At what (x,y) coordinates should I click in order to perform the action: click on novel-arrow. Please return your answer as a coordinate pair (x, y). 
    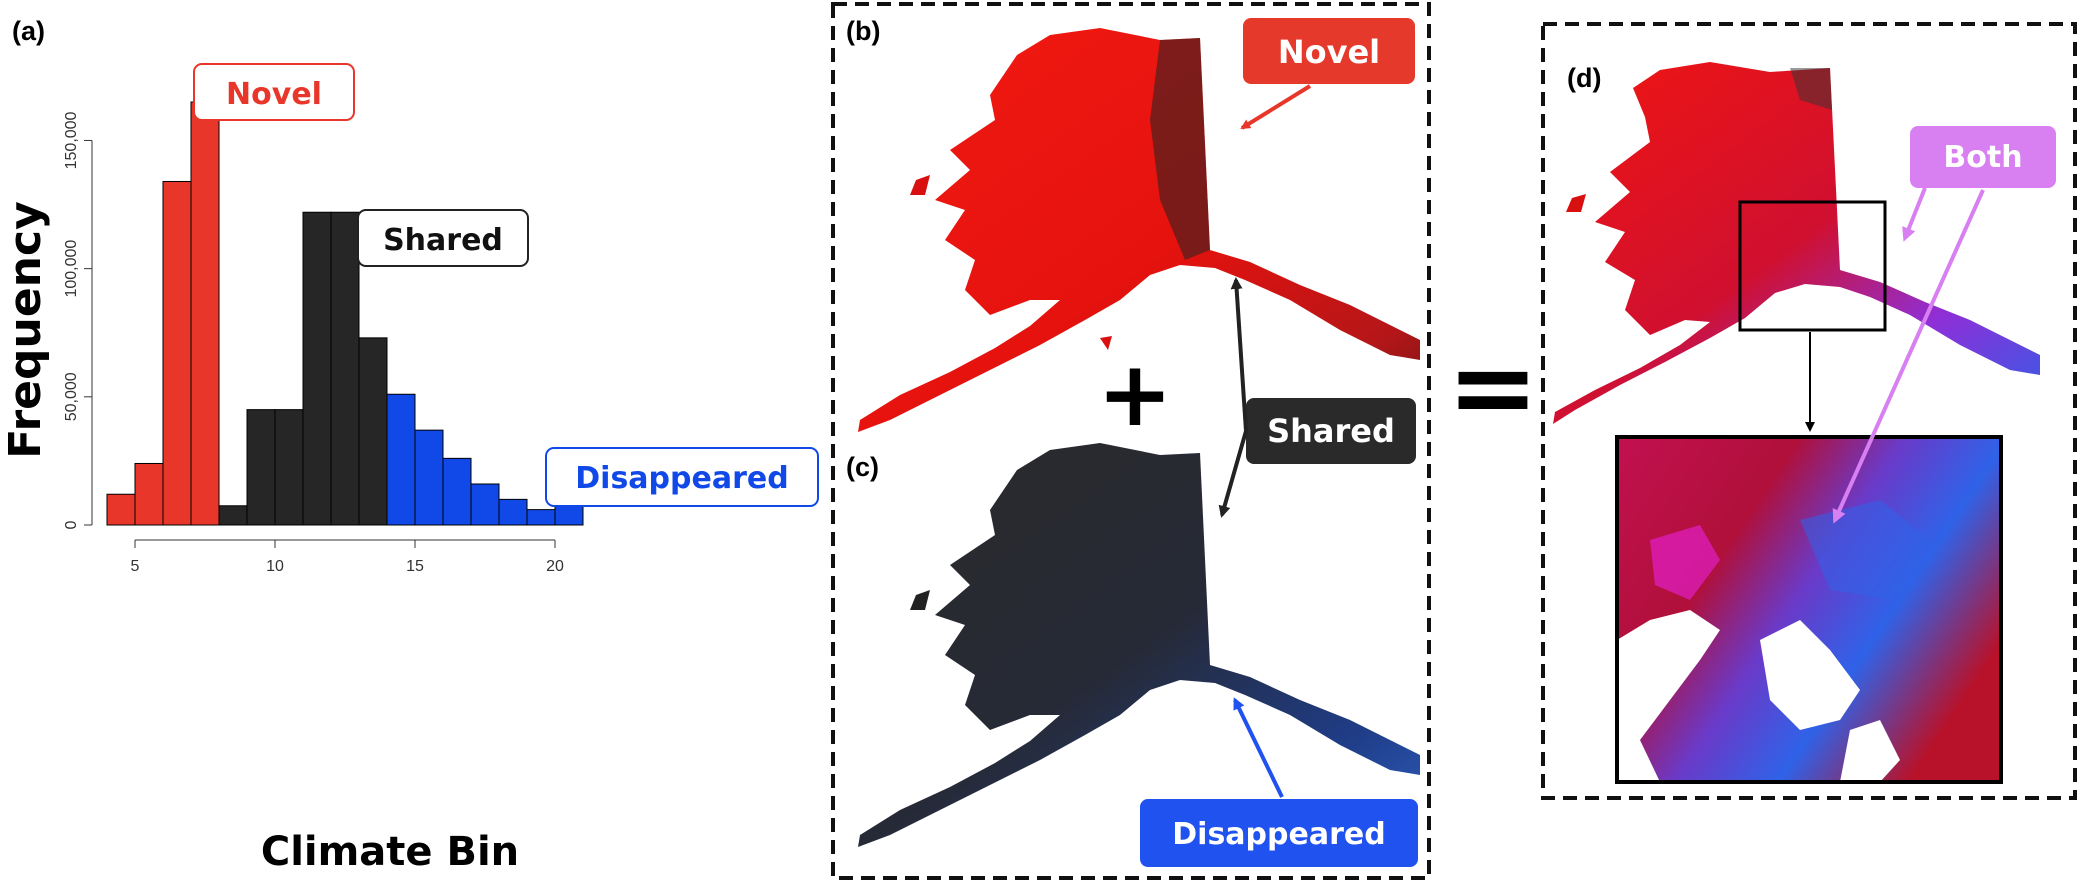
    Looking at the image, I should click on (1276, 107).